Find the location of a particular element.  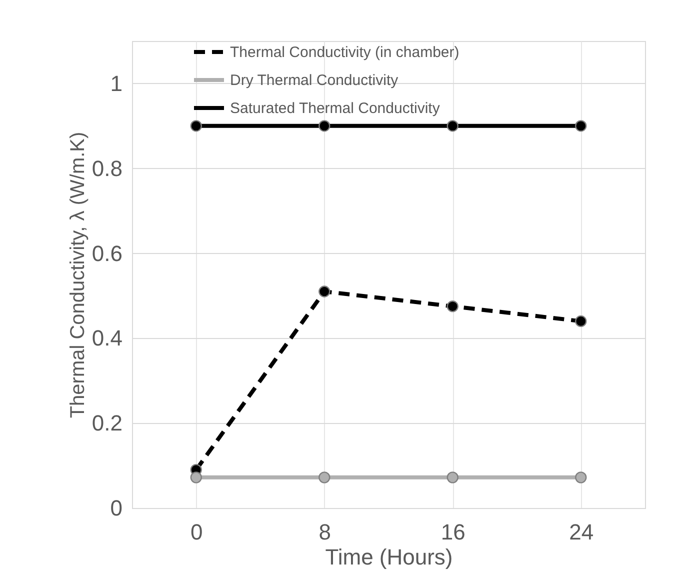

y-tick-label: 0.4 is located at coordinates (107, 338).